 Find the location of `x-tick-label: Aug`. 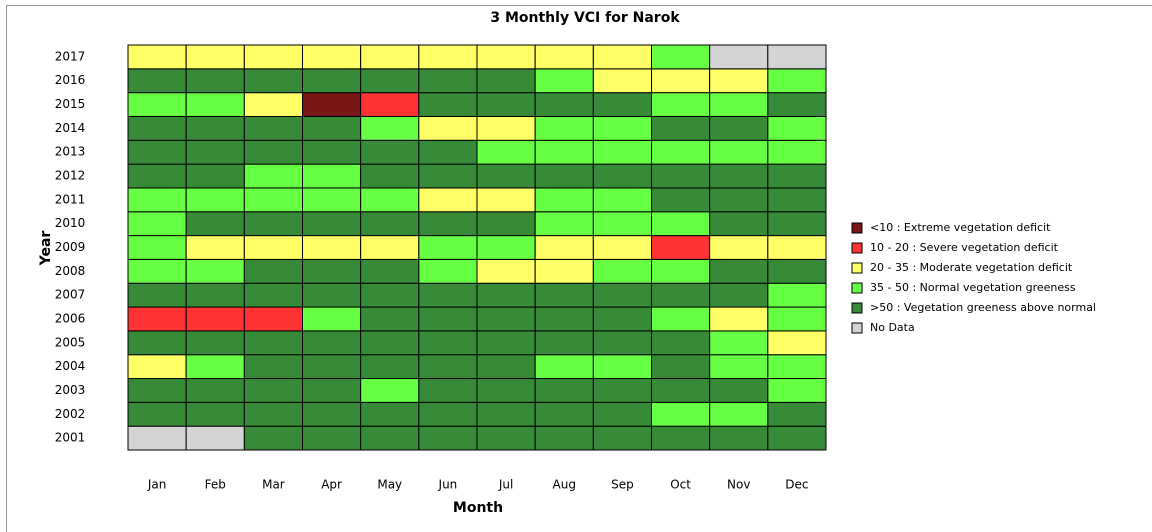

x-tick-label: Aug is located at coordinates (564, 485).